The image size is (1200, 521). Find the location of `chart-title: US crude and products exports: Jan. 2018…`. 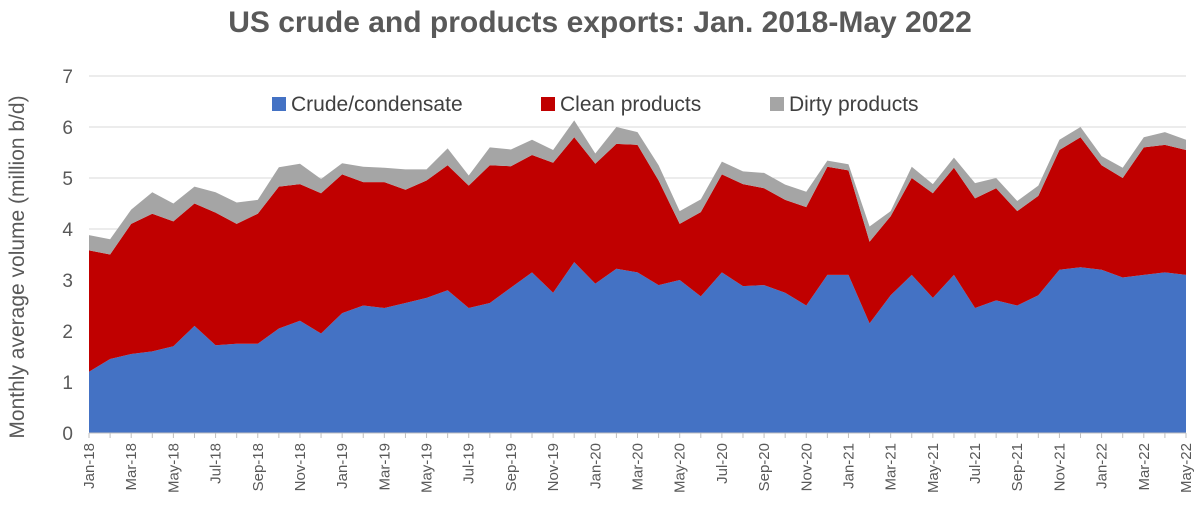

chart-title: US crude and products exports: Jan. 2018… is located at coordinates (600, 22).